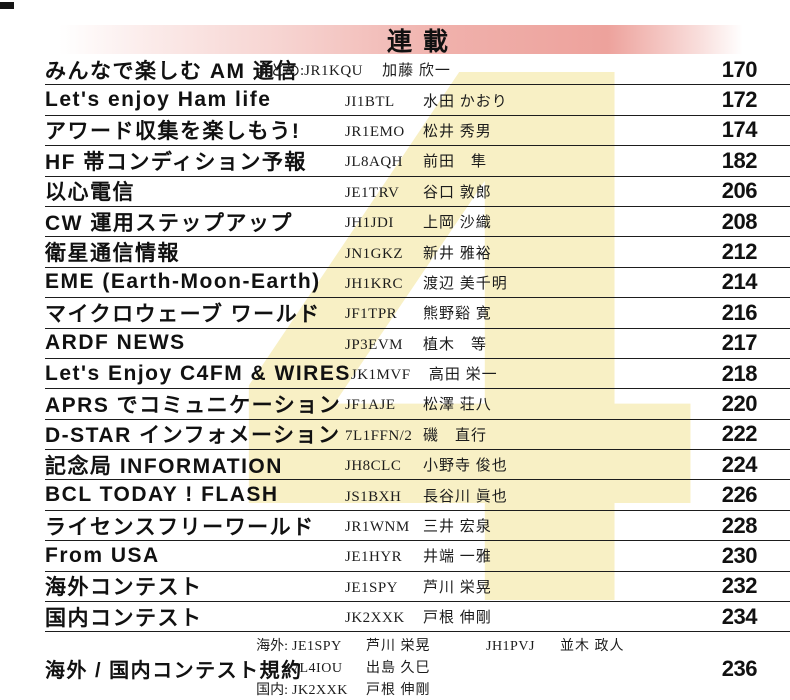  I want to click on toc-row: D-STAR インフォメーション 7L1FFN/2 磯 直行 222, so click(417, 435).